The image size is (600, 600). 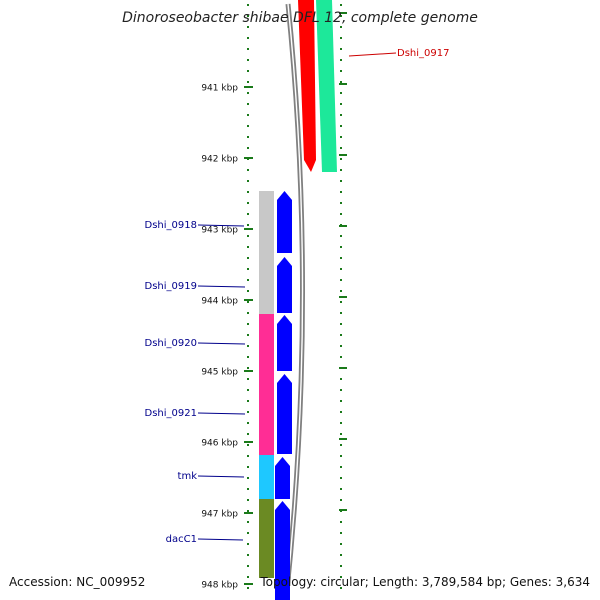 What do you see at coordinates (221, 476) in the screenshot?
I see `leader-line-tmk` at bounding box center [221, 476].